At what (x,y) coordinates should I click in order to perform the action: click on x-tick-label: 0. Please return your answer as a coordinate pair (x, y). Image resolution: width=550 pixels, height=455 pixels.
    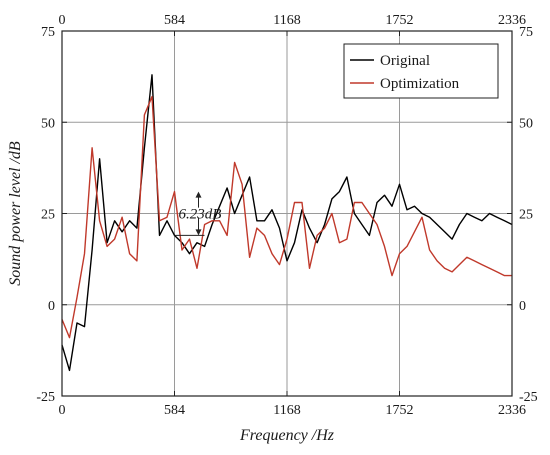
    Looking at the image, I should click on (62, 410).